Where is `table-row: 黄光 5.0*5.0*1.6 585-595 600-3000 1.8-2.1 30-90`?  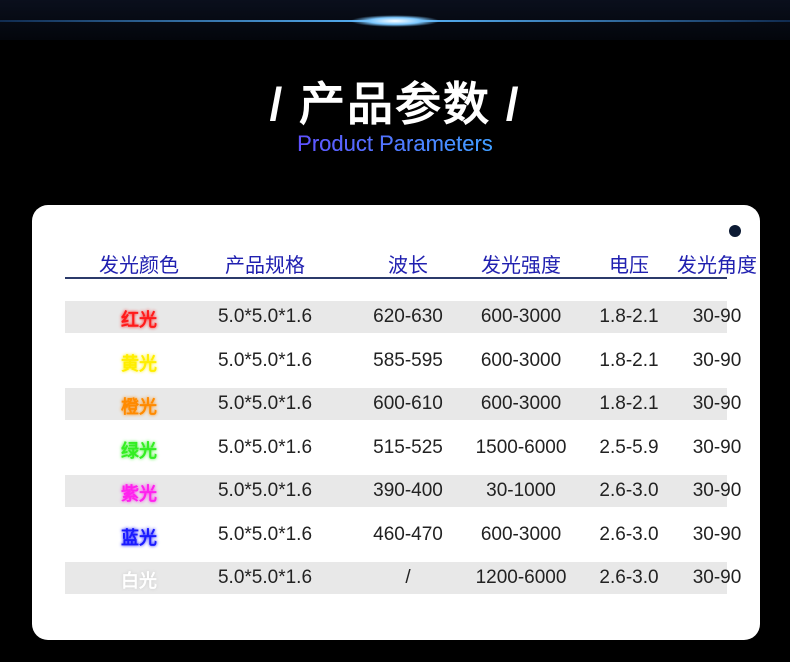 table-row: 黄光 5.0*5.0*1.6 585-595 600-3000 1.8-2.1 30-90 is located at coordinates (403, 361).